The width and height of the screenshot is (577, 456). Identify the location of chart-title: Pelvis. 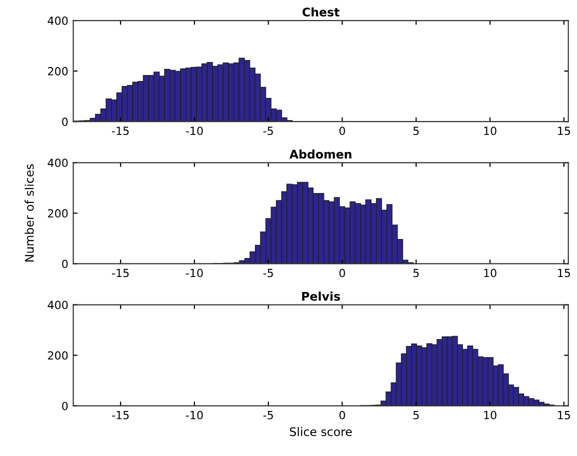
(321, 296).